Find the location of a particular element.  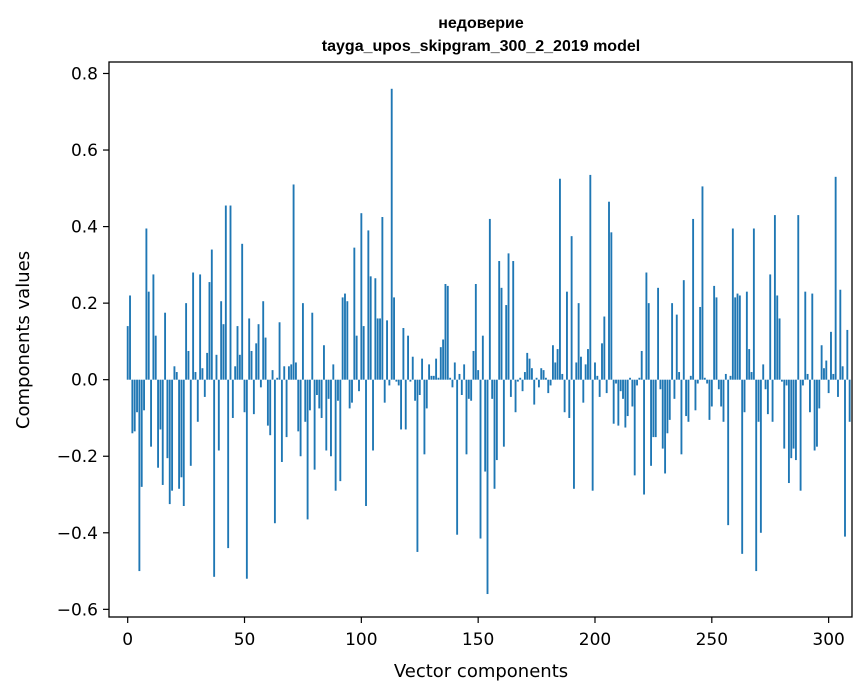

y-tick-label: 0.2 is located at coordinates (84, 304).